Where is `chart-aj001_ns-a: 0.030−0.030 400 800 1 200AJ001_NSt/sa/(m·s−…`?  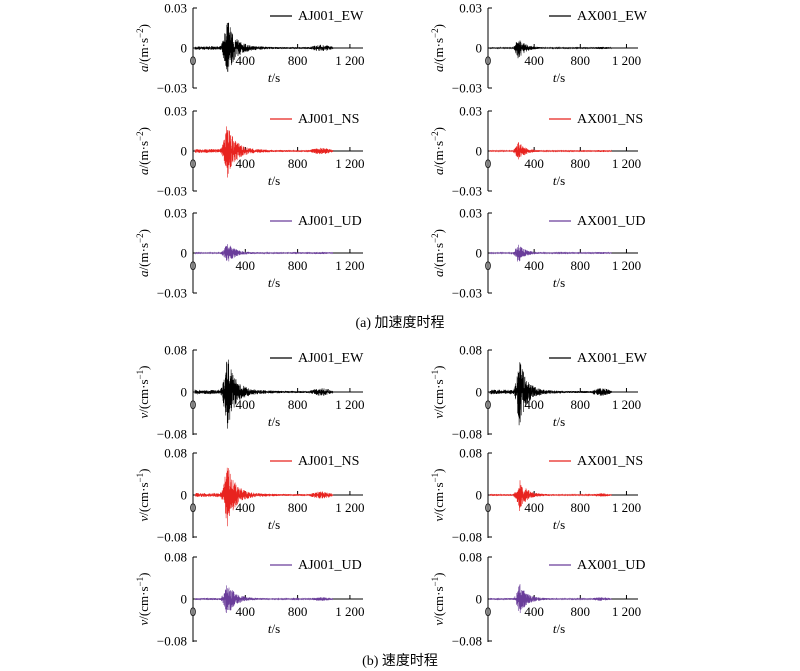
chart-aj001_ns-a: 0.030−0.030 400 800 1 200AJ001_NSt/sa/(m·s−… is located at coordinates (250, 151).